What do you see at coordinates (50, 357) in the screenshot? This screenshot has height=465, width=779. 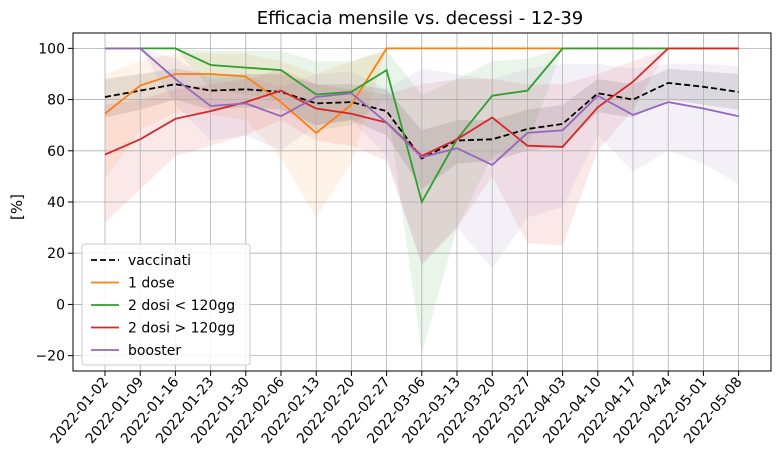 I see `y-tick-label-0: −20` at bounding box center [50, 357].